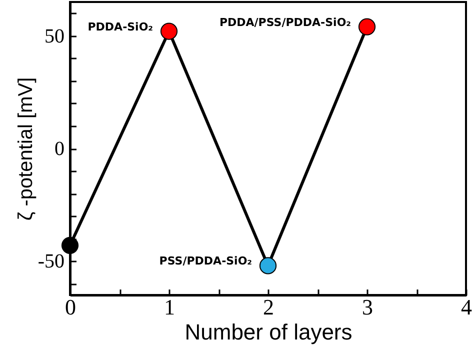 This screenshot has height=354, width=474. I want to click on y-tick-label: 50, so click(54, 36).